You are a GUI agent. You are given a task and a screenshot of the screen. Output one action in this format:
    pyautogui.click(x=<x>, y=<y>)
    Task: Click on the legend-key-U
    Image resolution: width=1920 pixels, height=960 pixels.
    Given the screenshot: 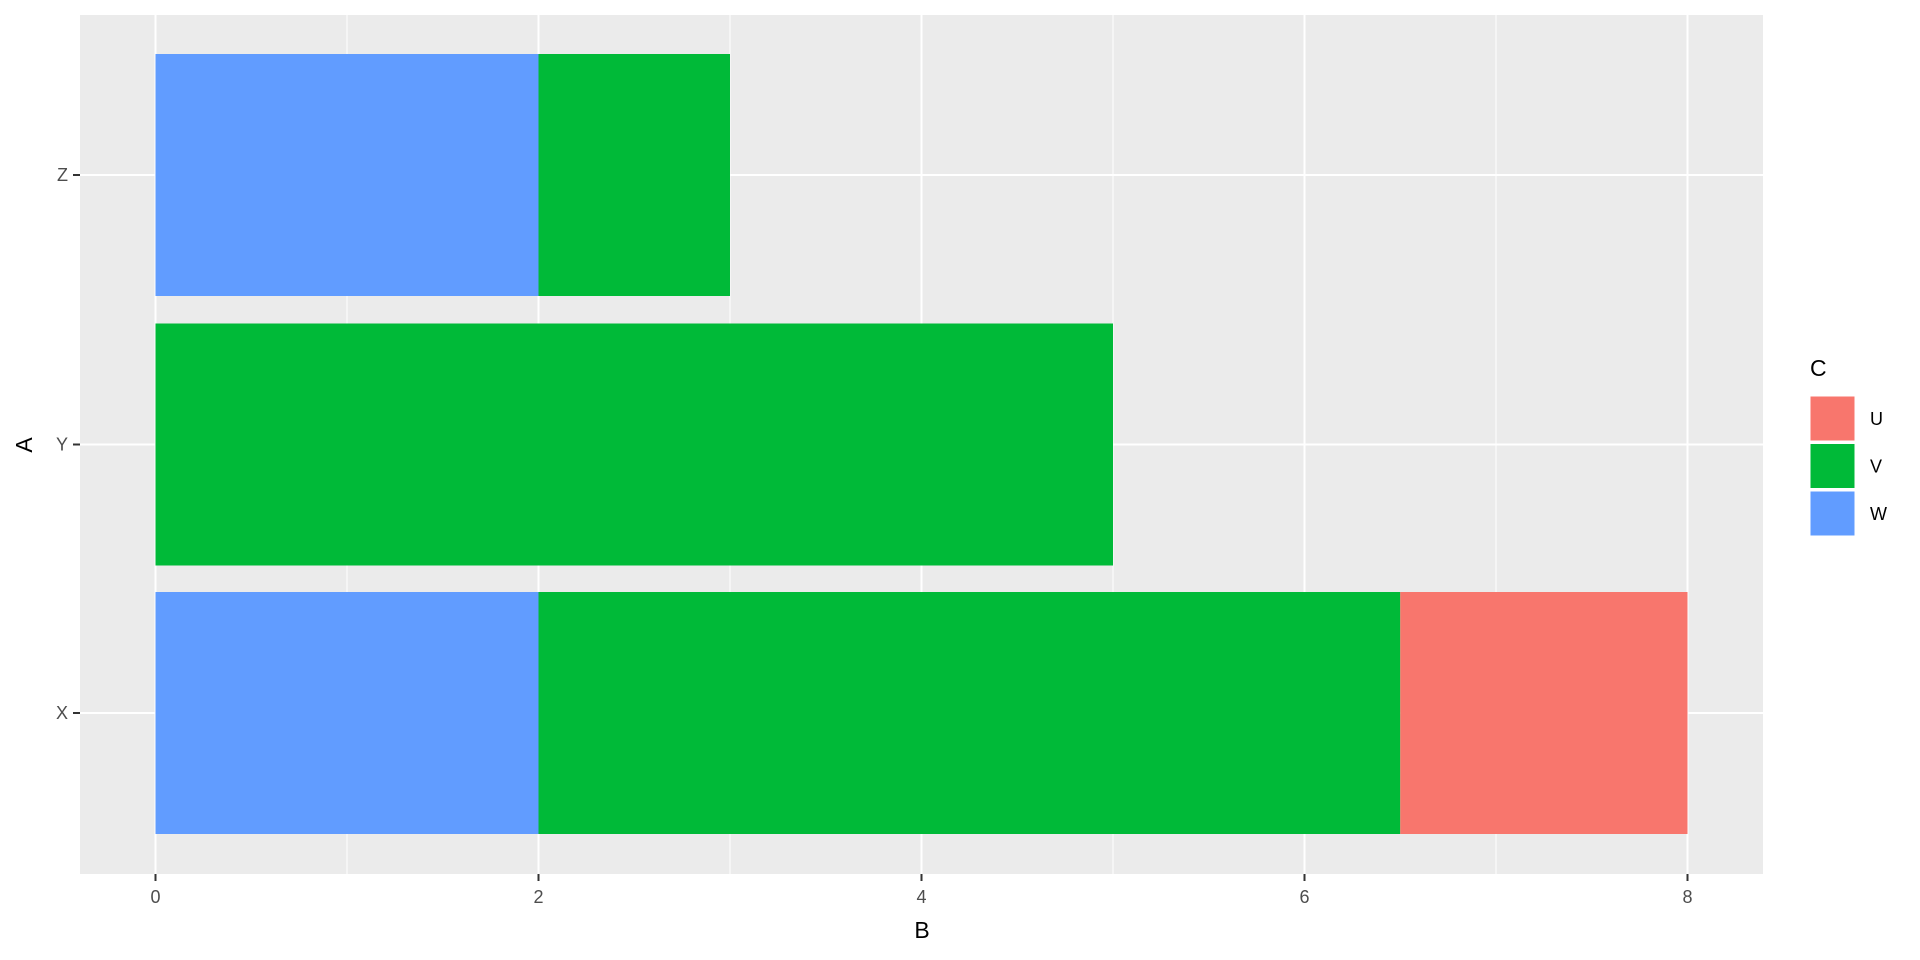 What is the action you would take?
    pyautogui.click(x=1832, y=418)
    